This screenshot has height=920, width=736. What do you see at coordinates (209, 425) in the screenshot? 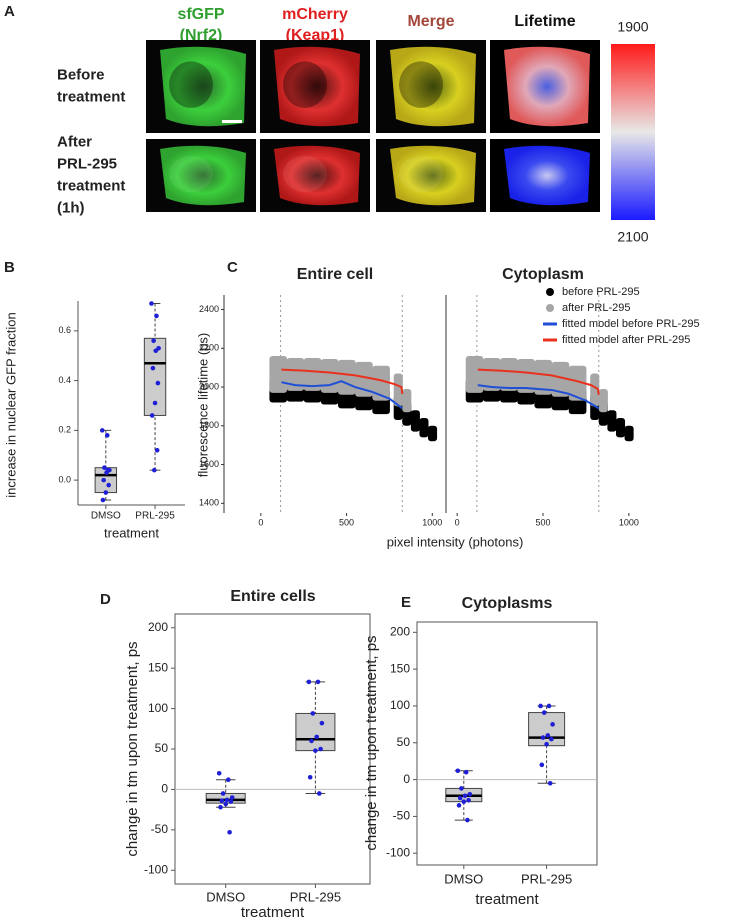
I see `y-tick-label: 1800` at bounding box center [209, 425].